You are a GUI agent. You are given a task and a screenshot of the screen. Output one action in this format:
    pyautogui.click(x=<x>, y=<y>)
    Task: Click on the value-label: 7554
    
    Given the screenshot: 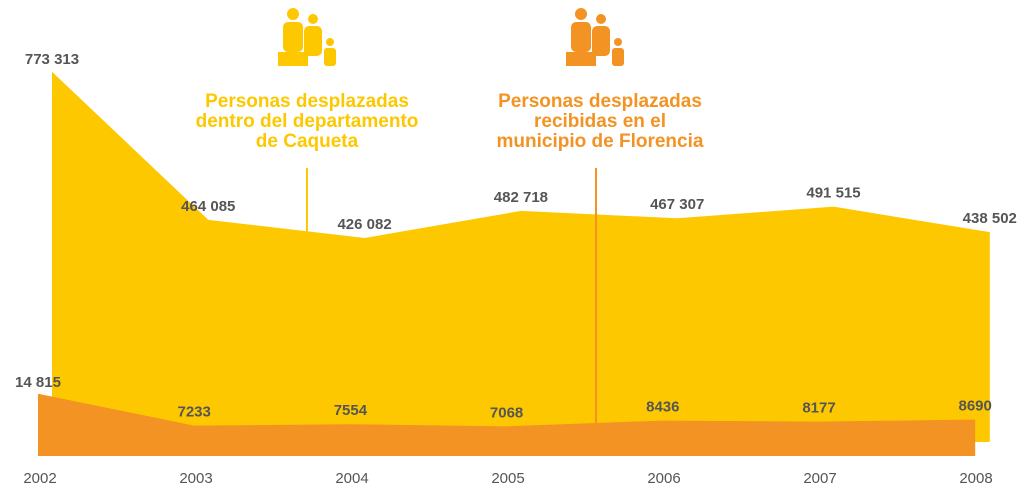 What is the action you would take?
    pyautogui.click(x=351, y=410)
    